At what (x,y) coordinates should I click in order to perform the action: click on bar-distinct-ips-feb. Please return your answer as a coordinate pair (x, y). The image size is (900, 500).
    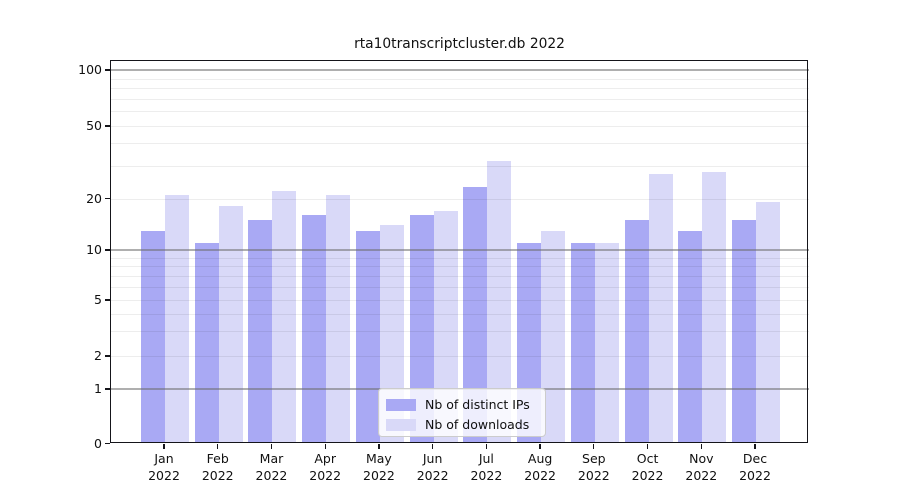
    Looking at the image, I should click on (206, 343).